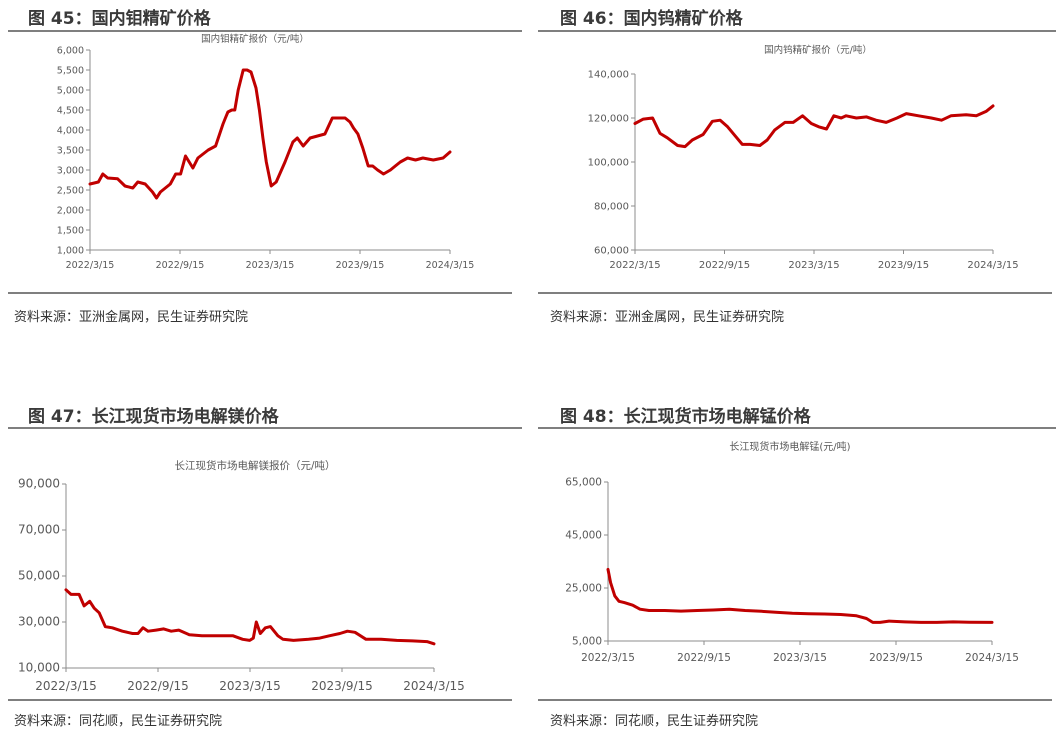 This screenshot has height=733, width=1060. What do you see at coordinates (611, 251) in the screenshot?
I see `y-tick-label: 60,000` at bounding box center [611, 251].